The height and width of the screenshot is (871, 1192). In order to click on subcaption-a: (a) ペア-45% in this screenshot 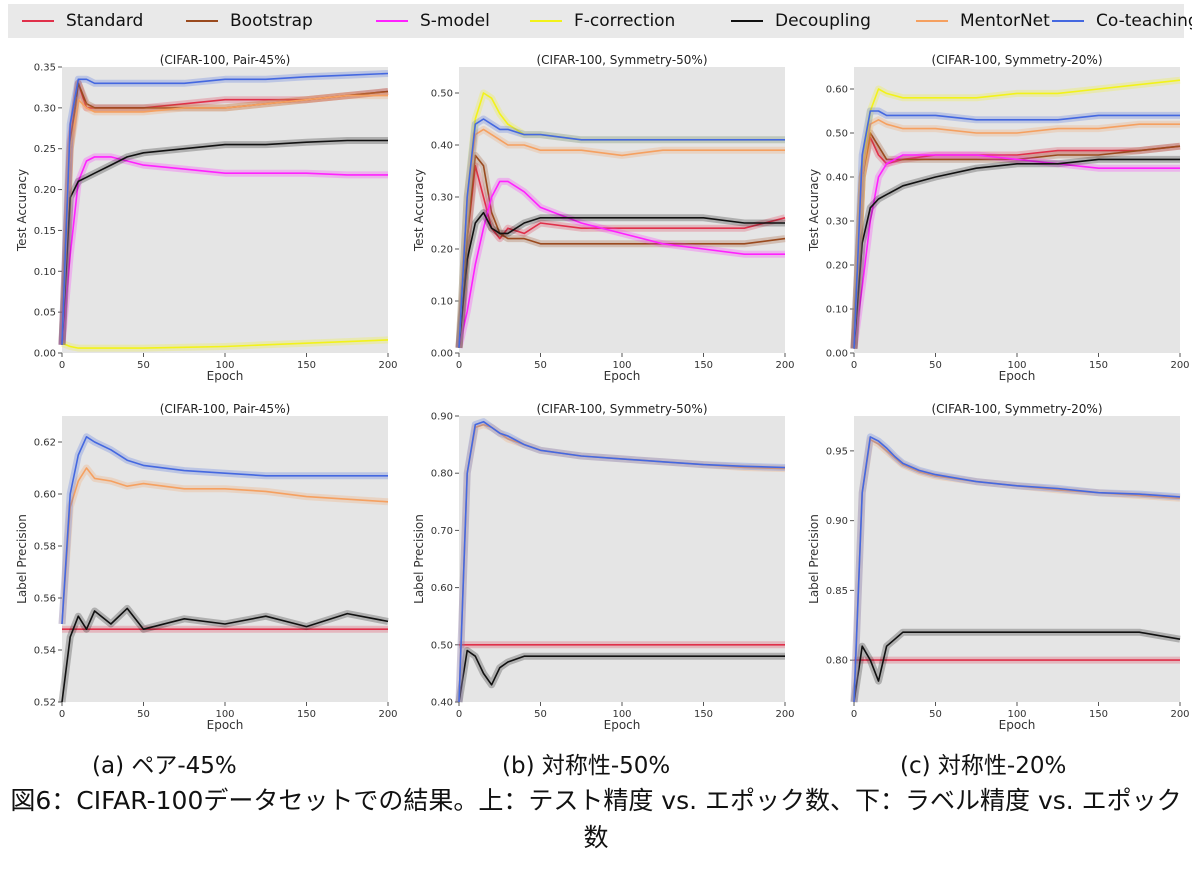, I will do `click(164, 766)`.